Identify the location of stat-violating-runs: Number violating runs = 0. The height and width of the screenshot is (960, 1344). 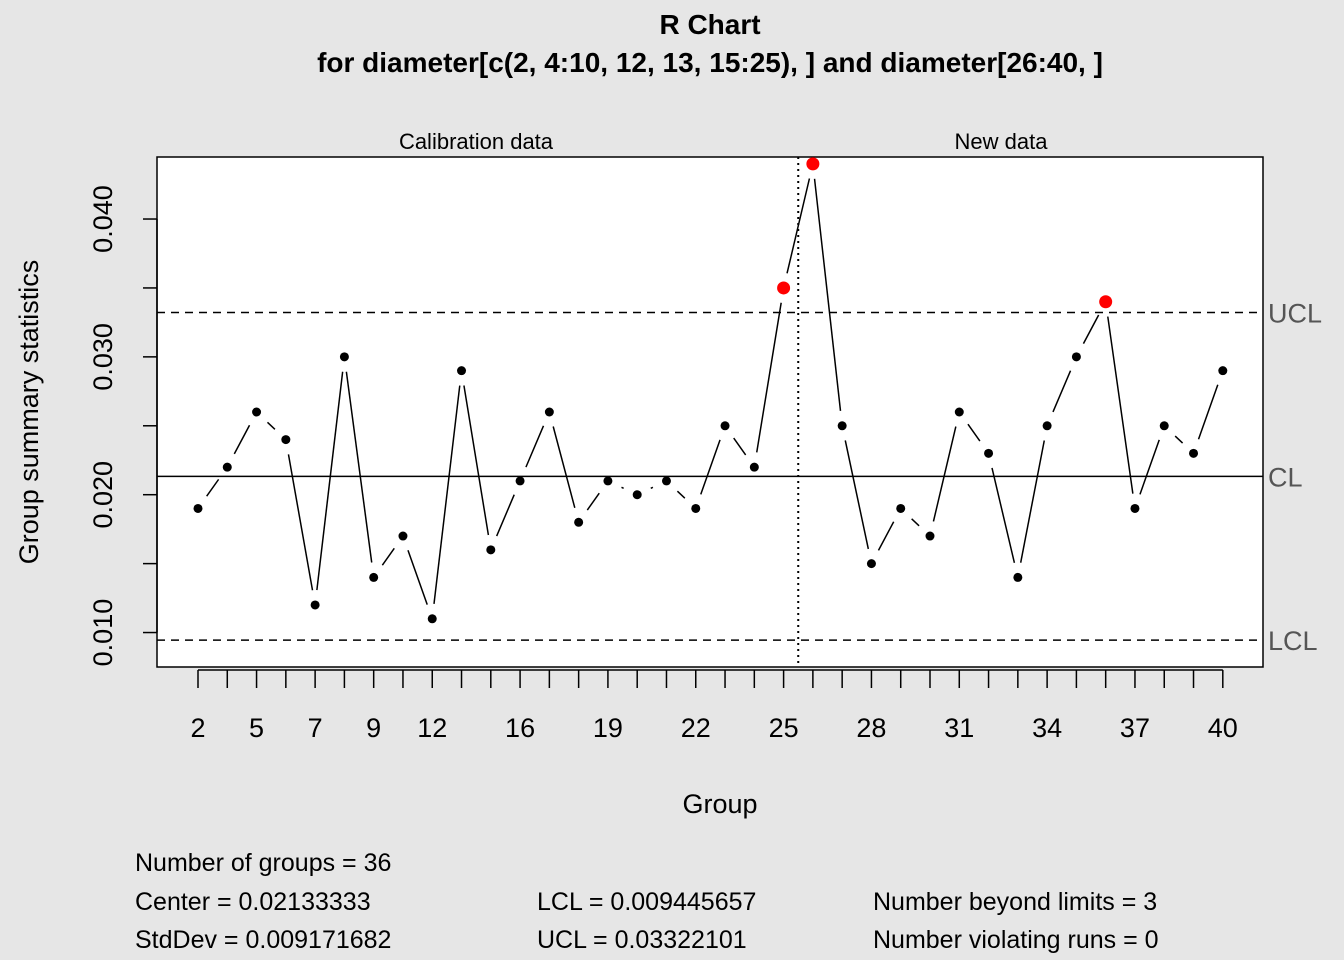
(1016, 940).